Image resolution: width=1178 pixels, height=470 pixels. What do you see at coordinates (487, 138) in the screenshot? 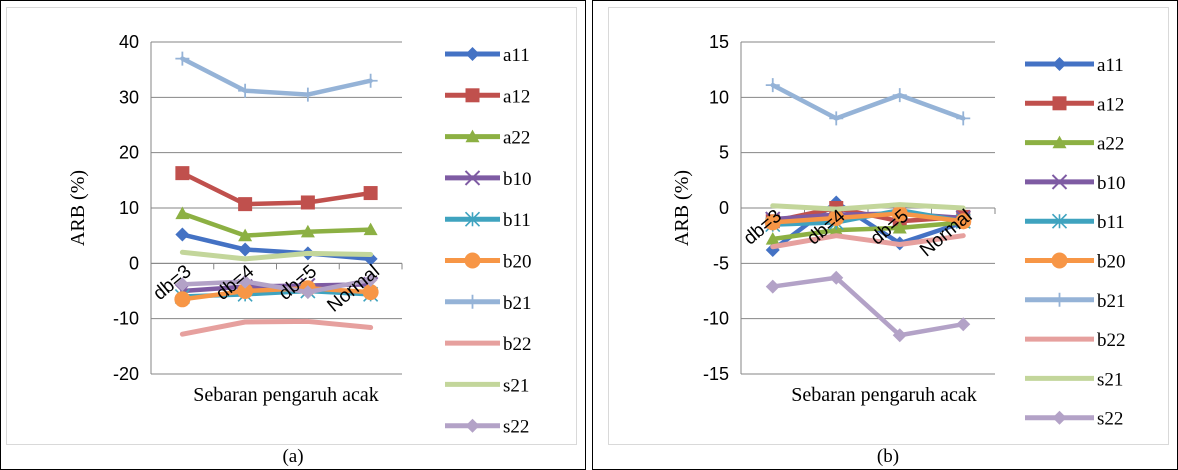
I see `legend-item-a22: a22` at bounding box center [487, 138].